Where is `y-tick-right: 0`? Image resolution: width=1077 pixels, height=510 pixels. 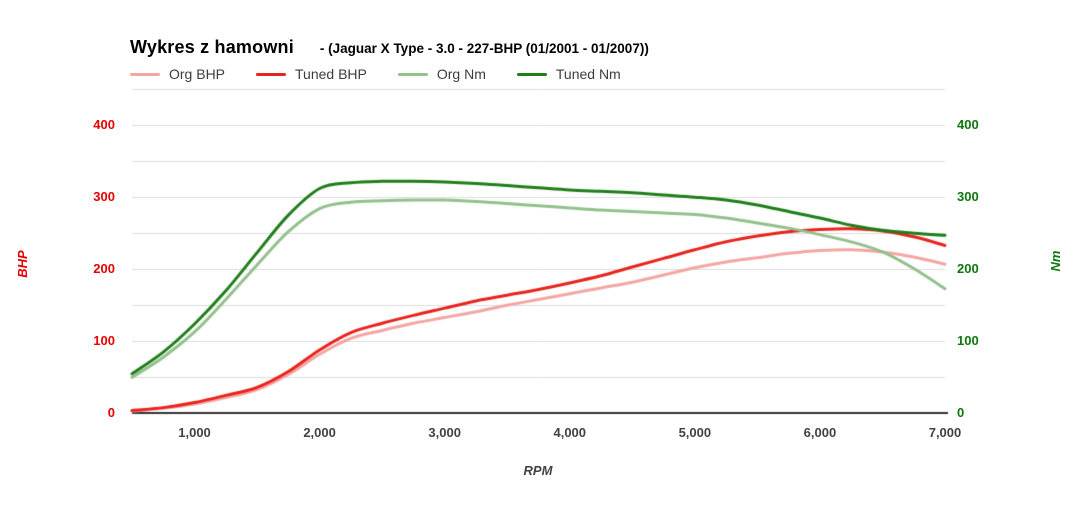
y-tick-right: 0 is located at coordinates (961, 413).